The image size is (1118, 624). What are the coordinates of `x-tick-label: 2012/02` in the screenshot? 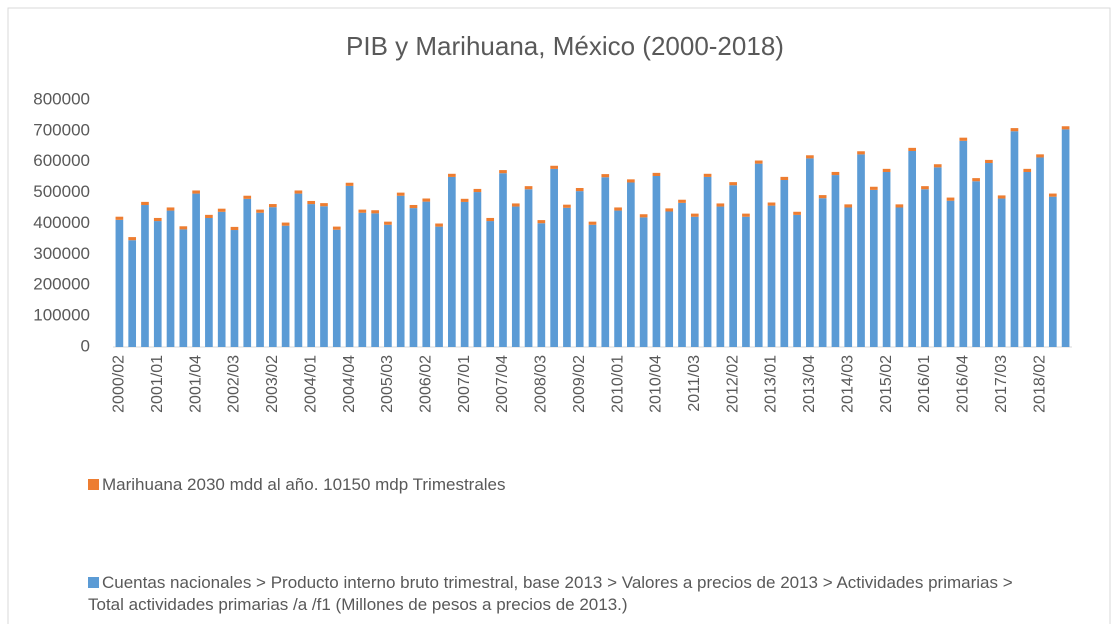 It's located at (732, 384).